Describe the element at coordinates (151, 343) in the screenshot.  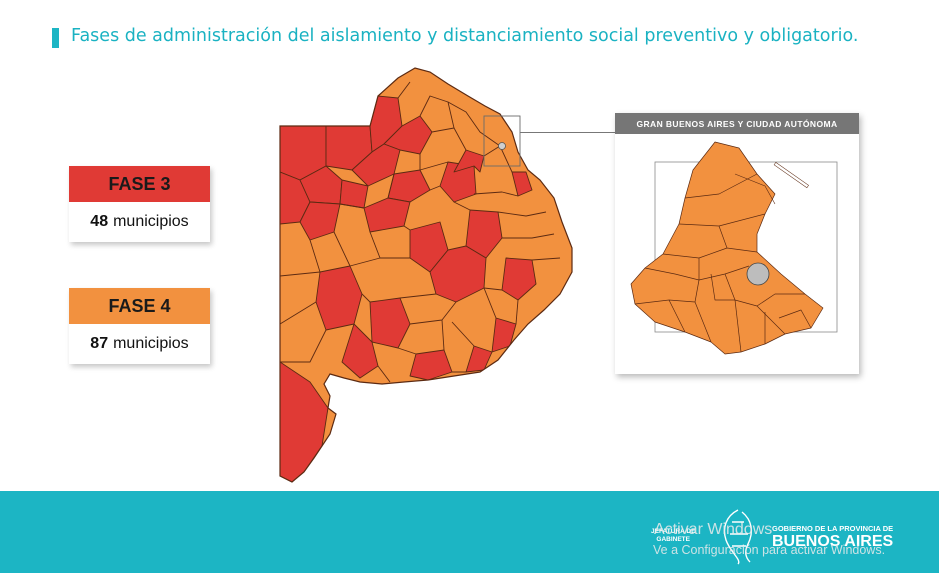
I see `legend-phase-4-unit: municipios` at that location.